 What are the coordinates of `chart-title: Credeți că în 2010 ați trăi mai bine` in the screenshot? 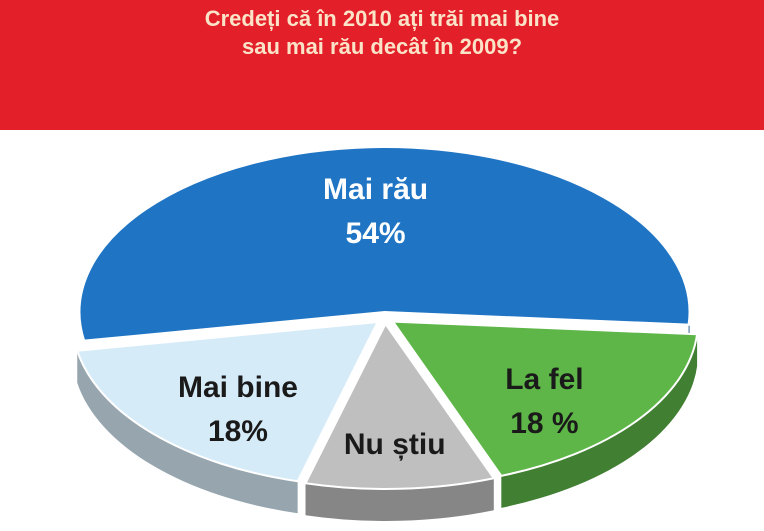 It's located at (382, 18).